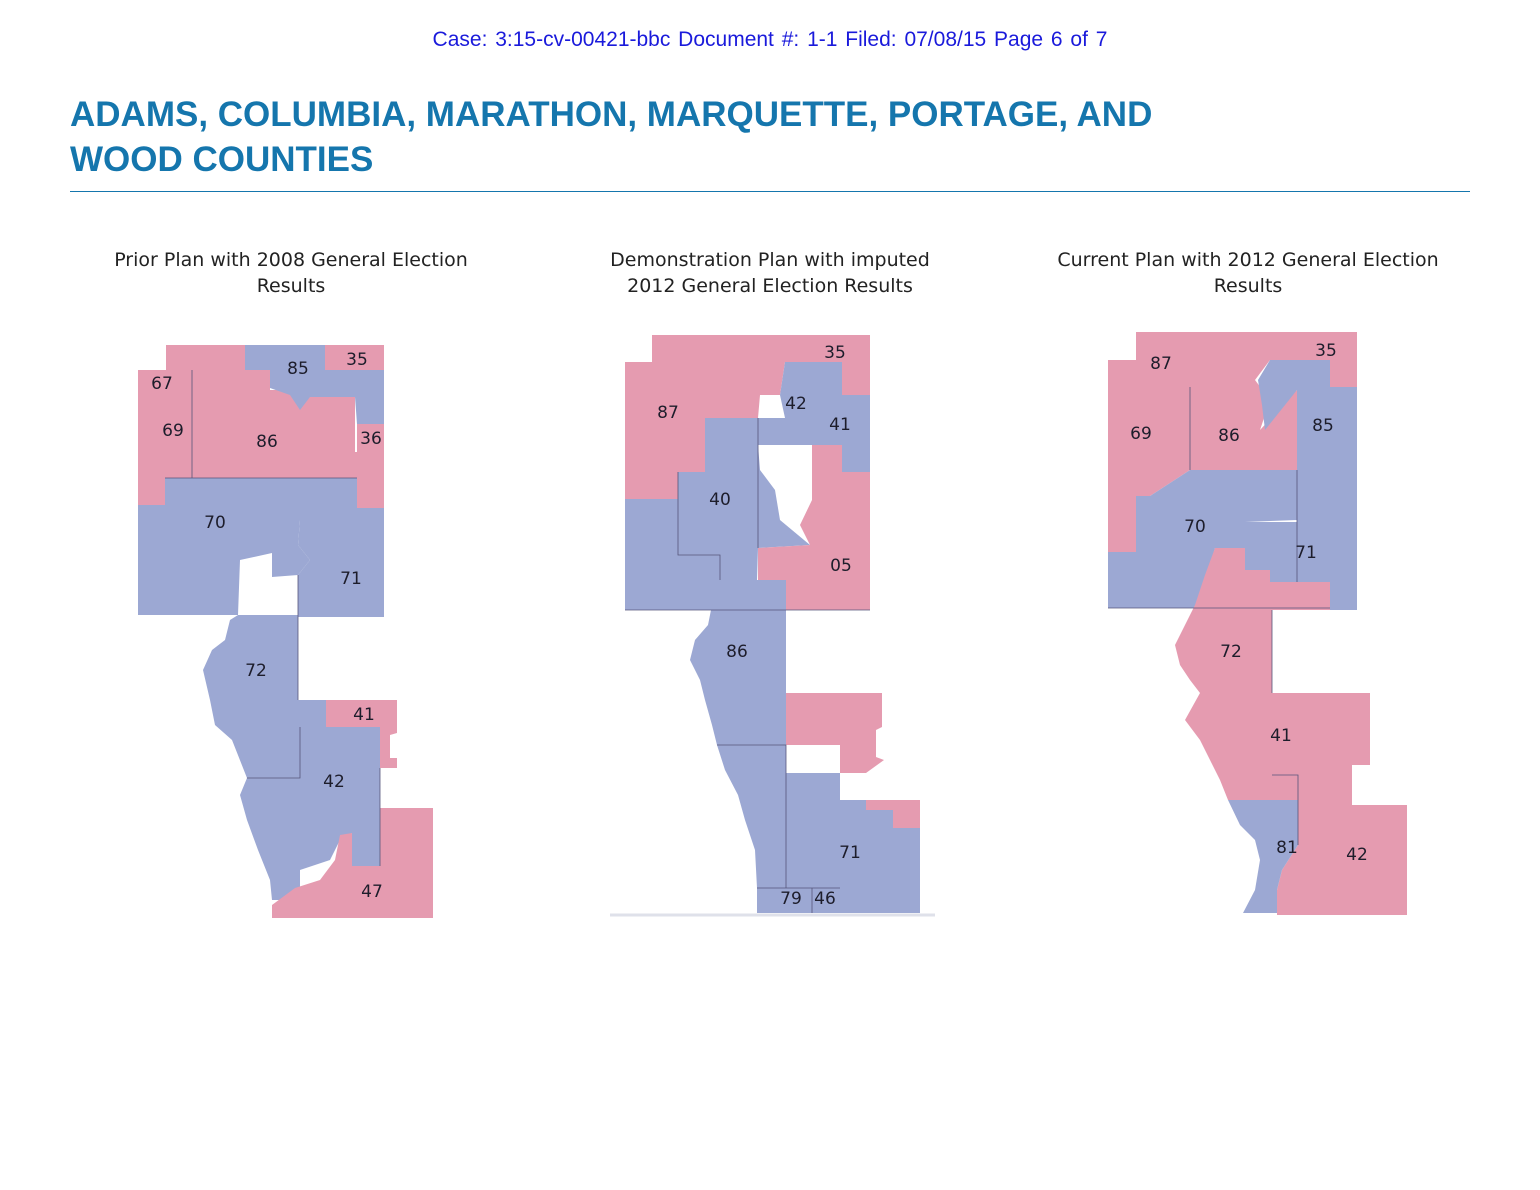 The width and height of the screenshot is (1540, 1190). Describe the element at coordinates (1323, 426) in the screenshot. I see `current-district-label: 85` at that location.